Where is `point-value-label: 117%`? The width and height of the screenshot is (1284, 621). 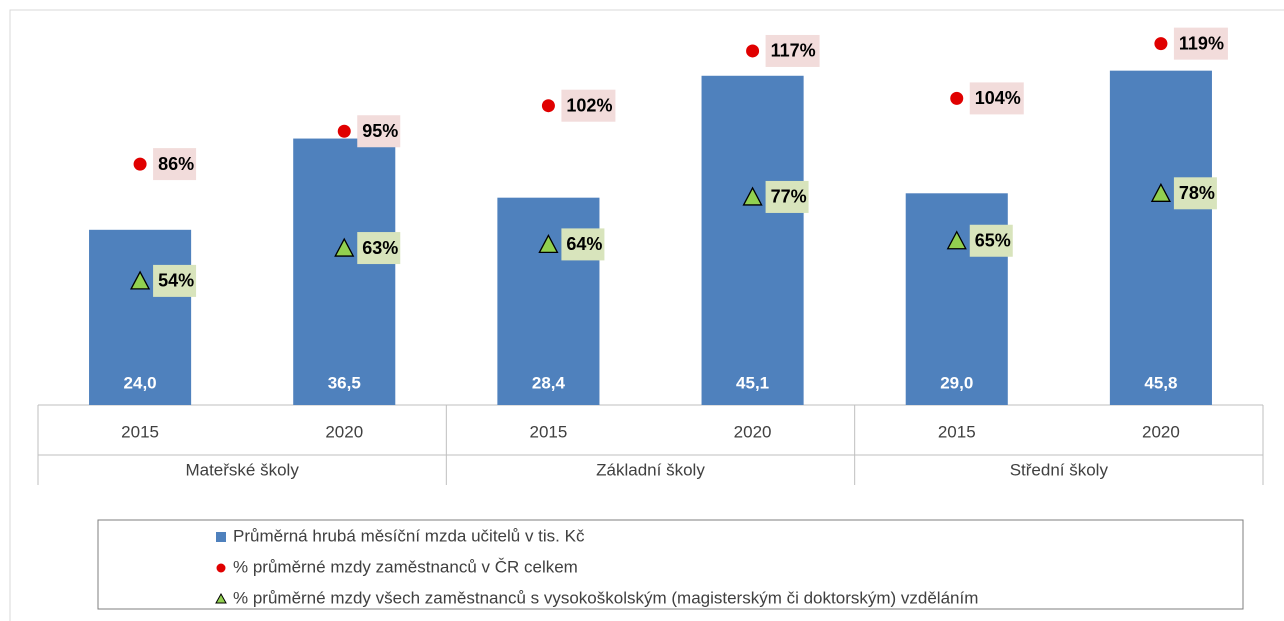
point-value-label: 117% is located at coordinates (793, 51).